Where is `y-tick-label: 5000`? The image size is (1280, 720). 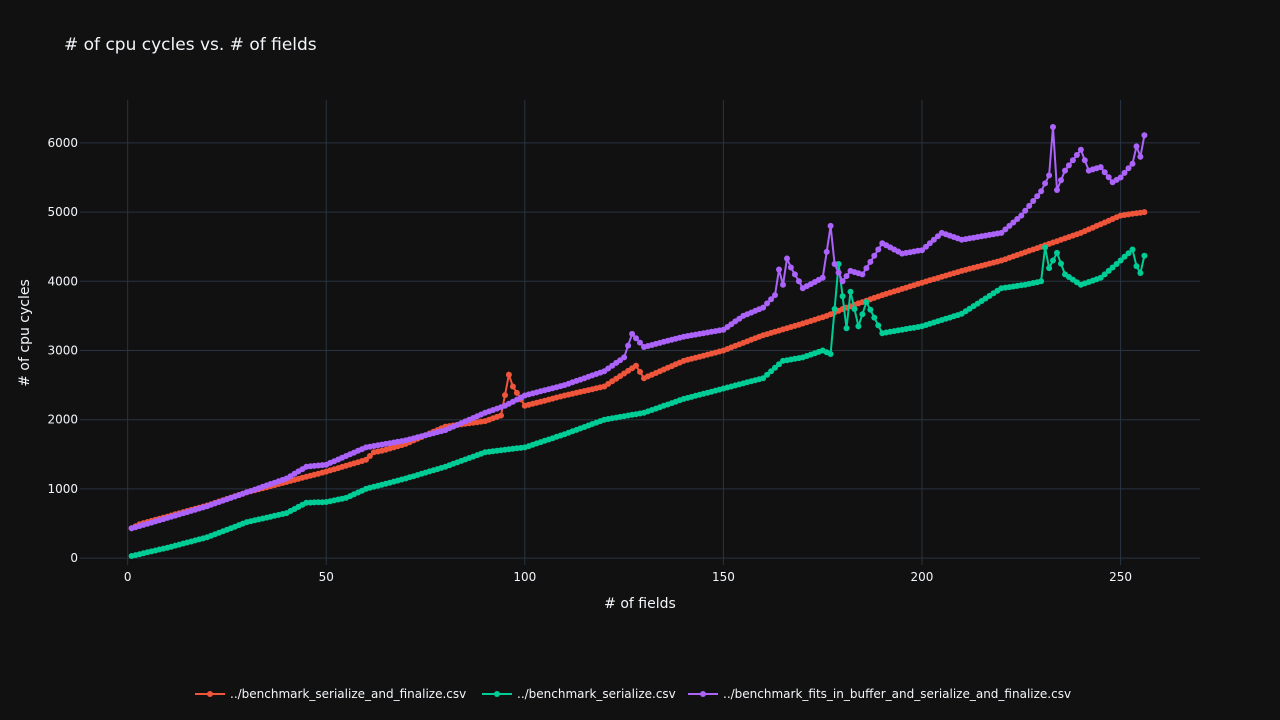 y-tick-label: 5000 is located at coordinates (62, 212).